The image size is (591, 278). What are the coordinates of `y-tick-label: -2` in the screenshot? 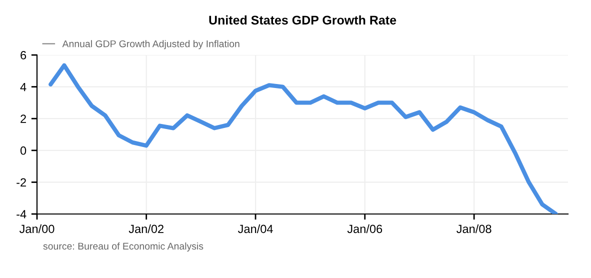 It's located at (21, 182).